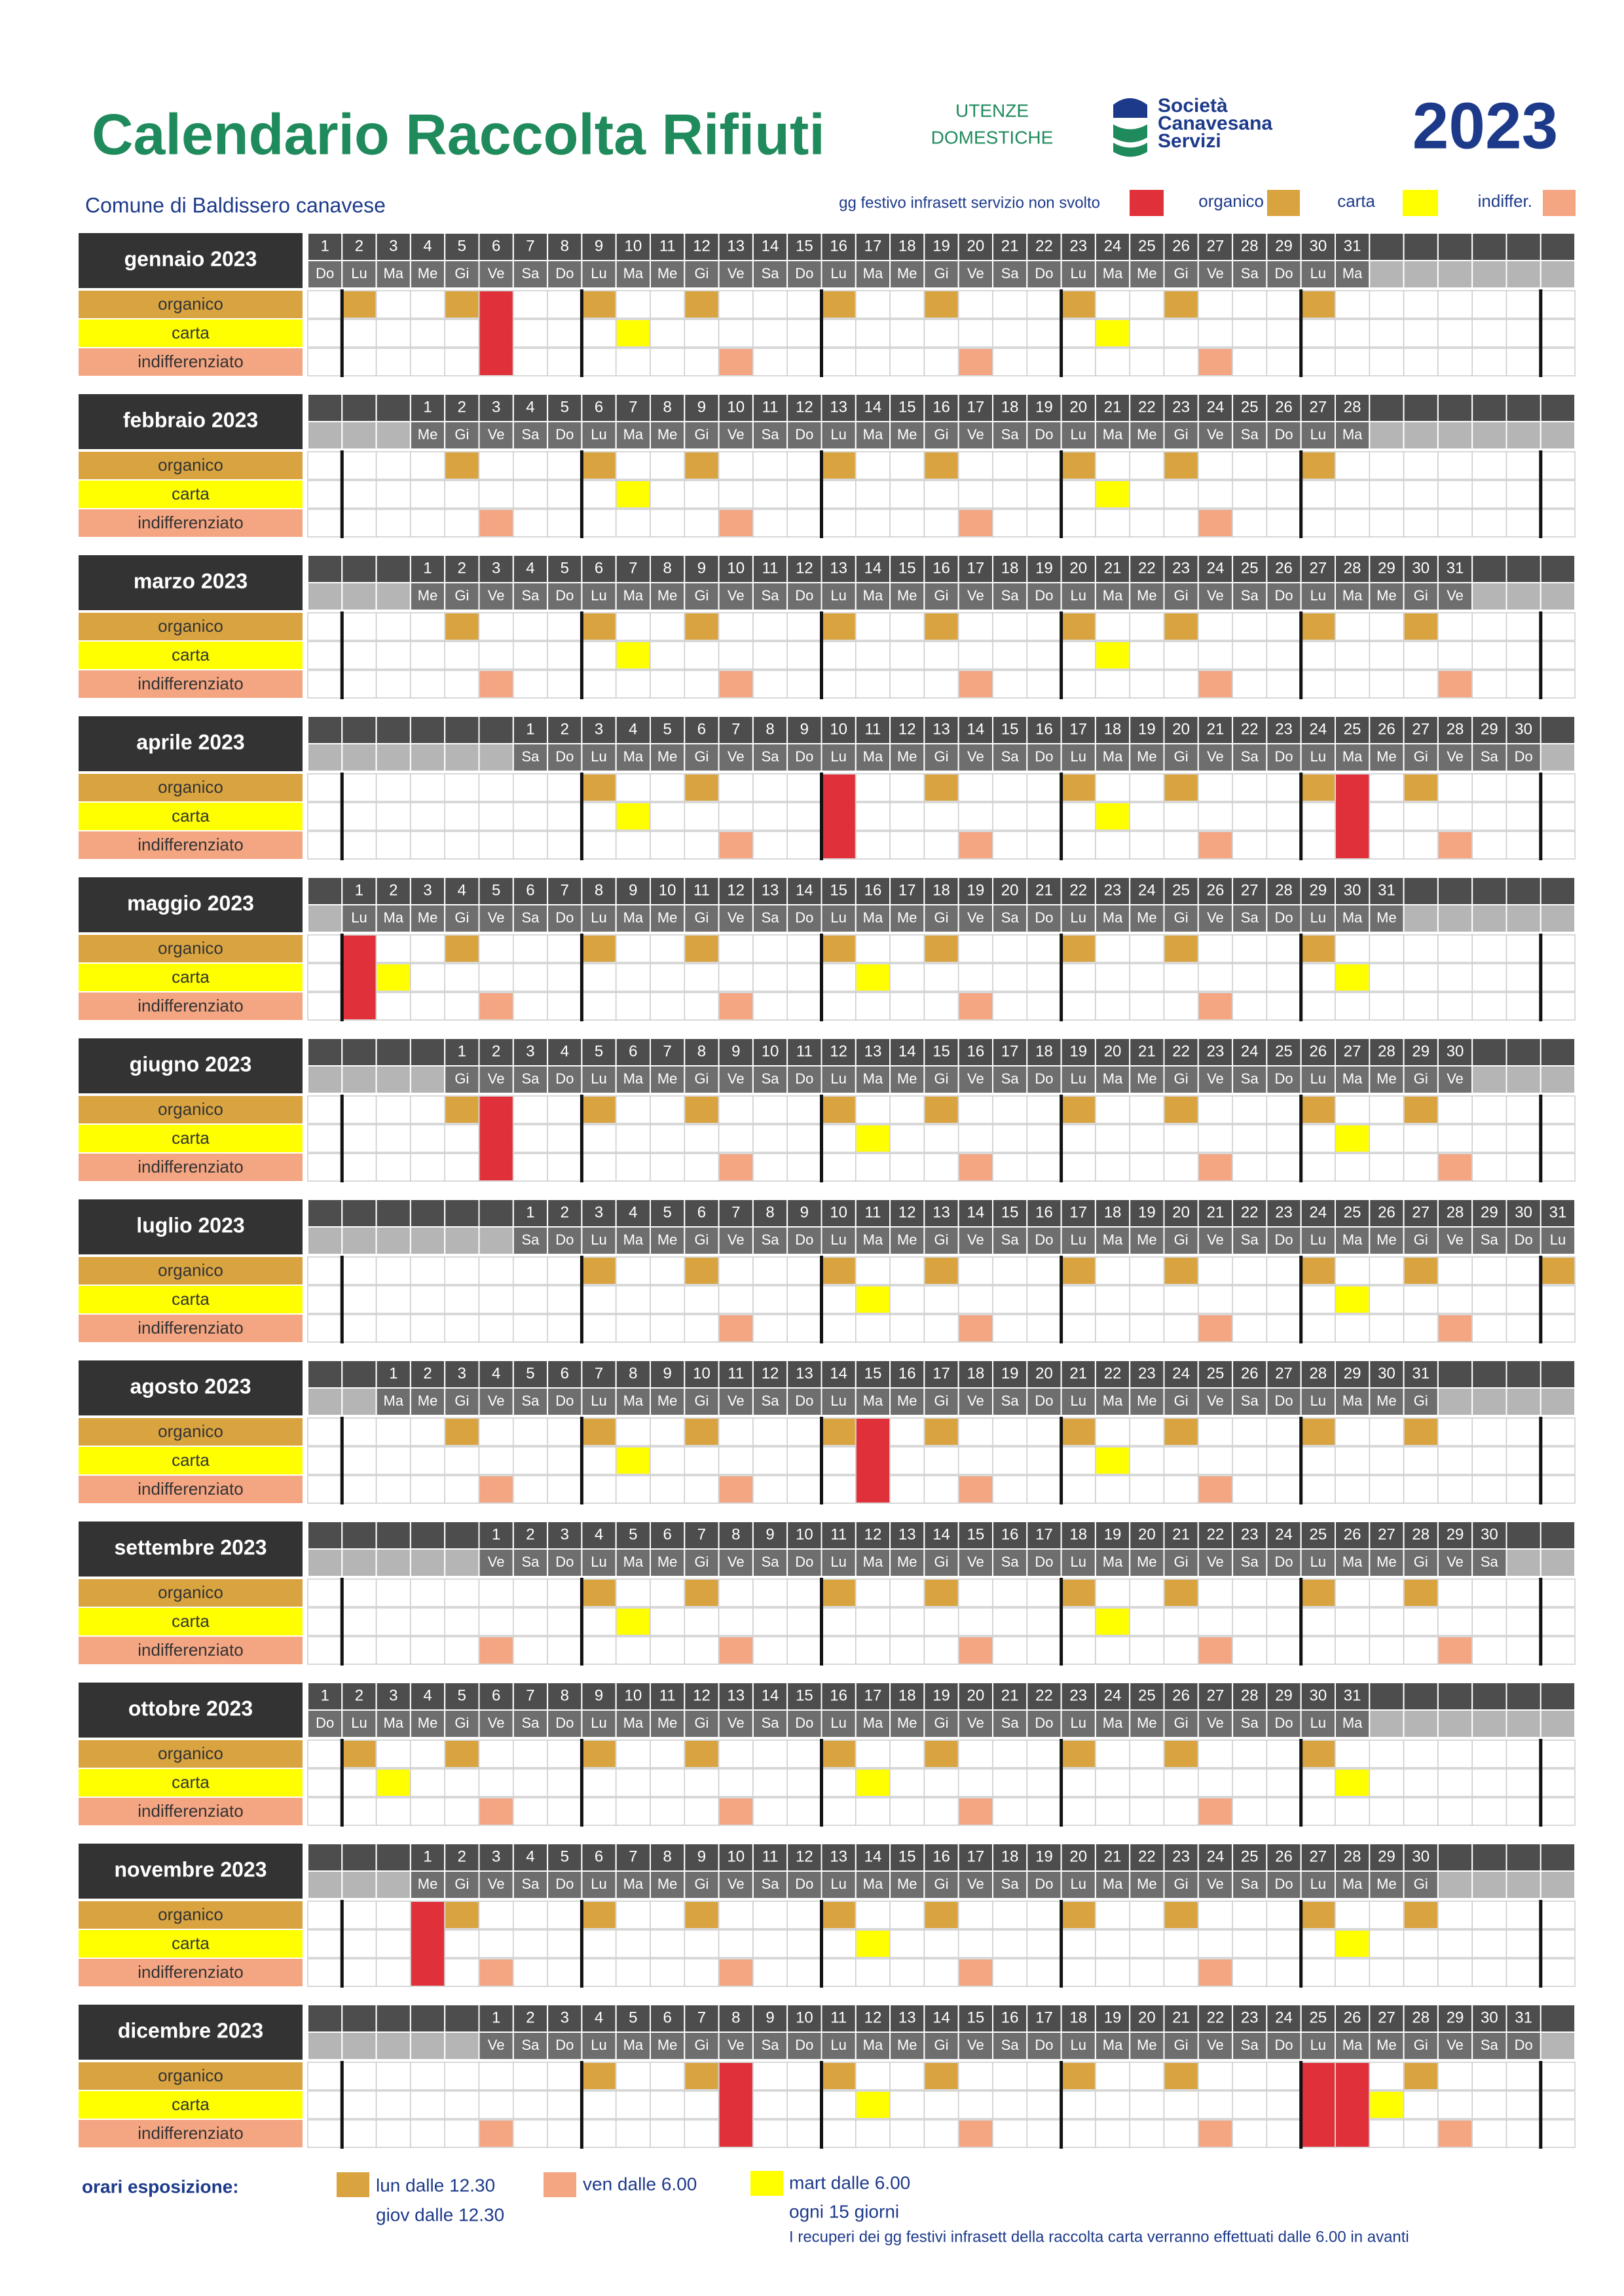 The width and height of the screenshot is (1624, 2296). What do you see at coordinates (496, 1972) in the screenshot?
I see `indifferenziato-day` at bounding box center [496, 1972].